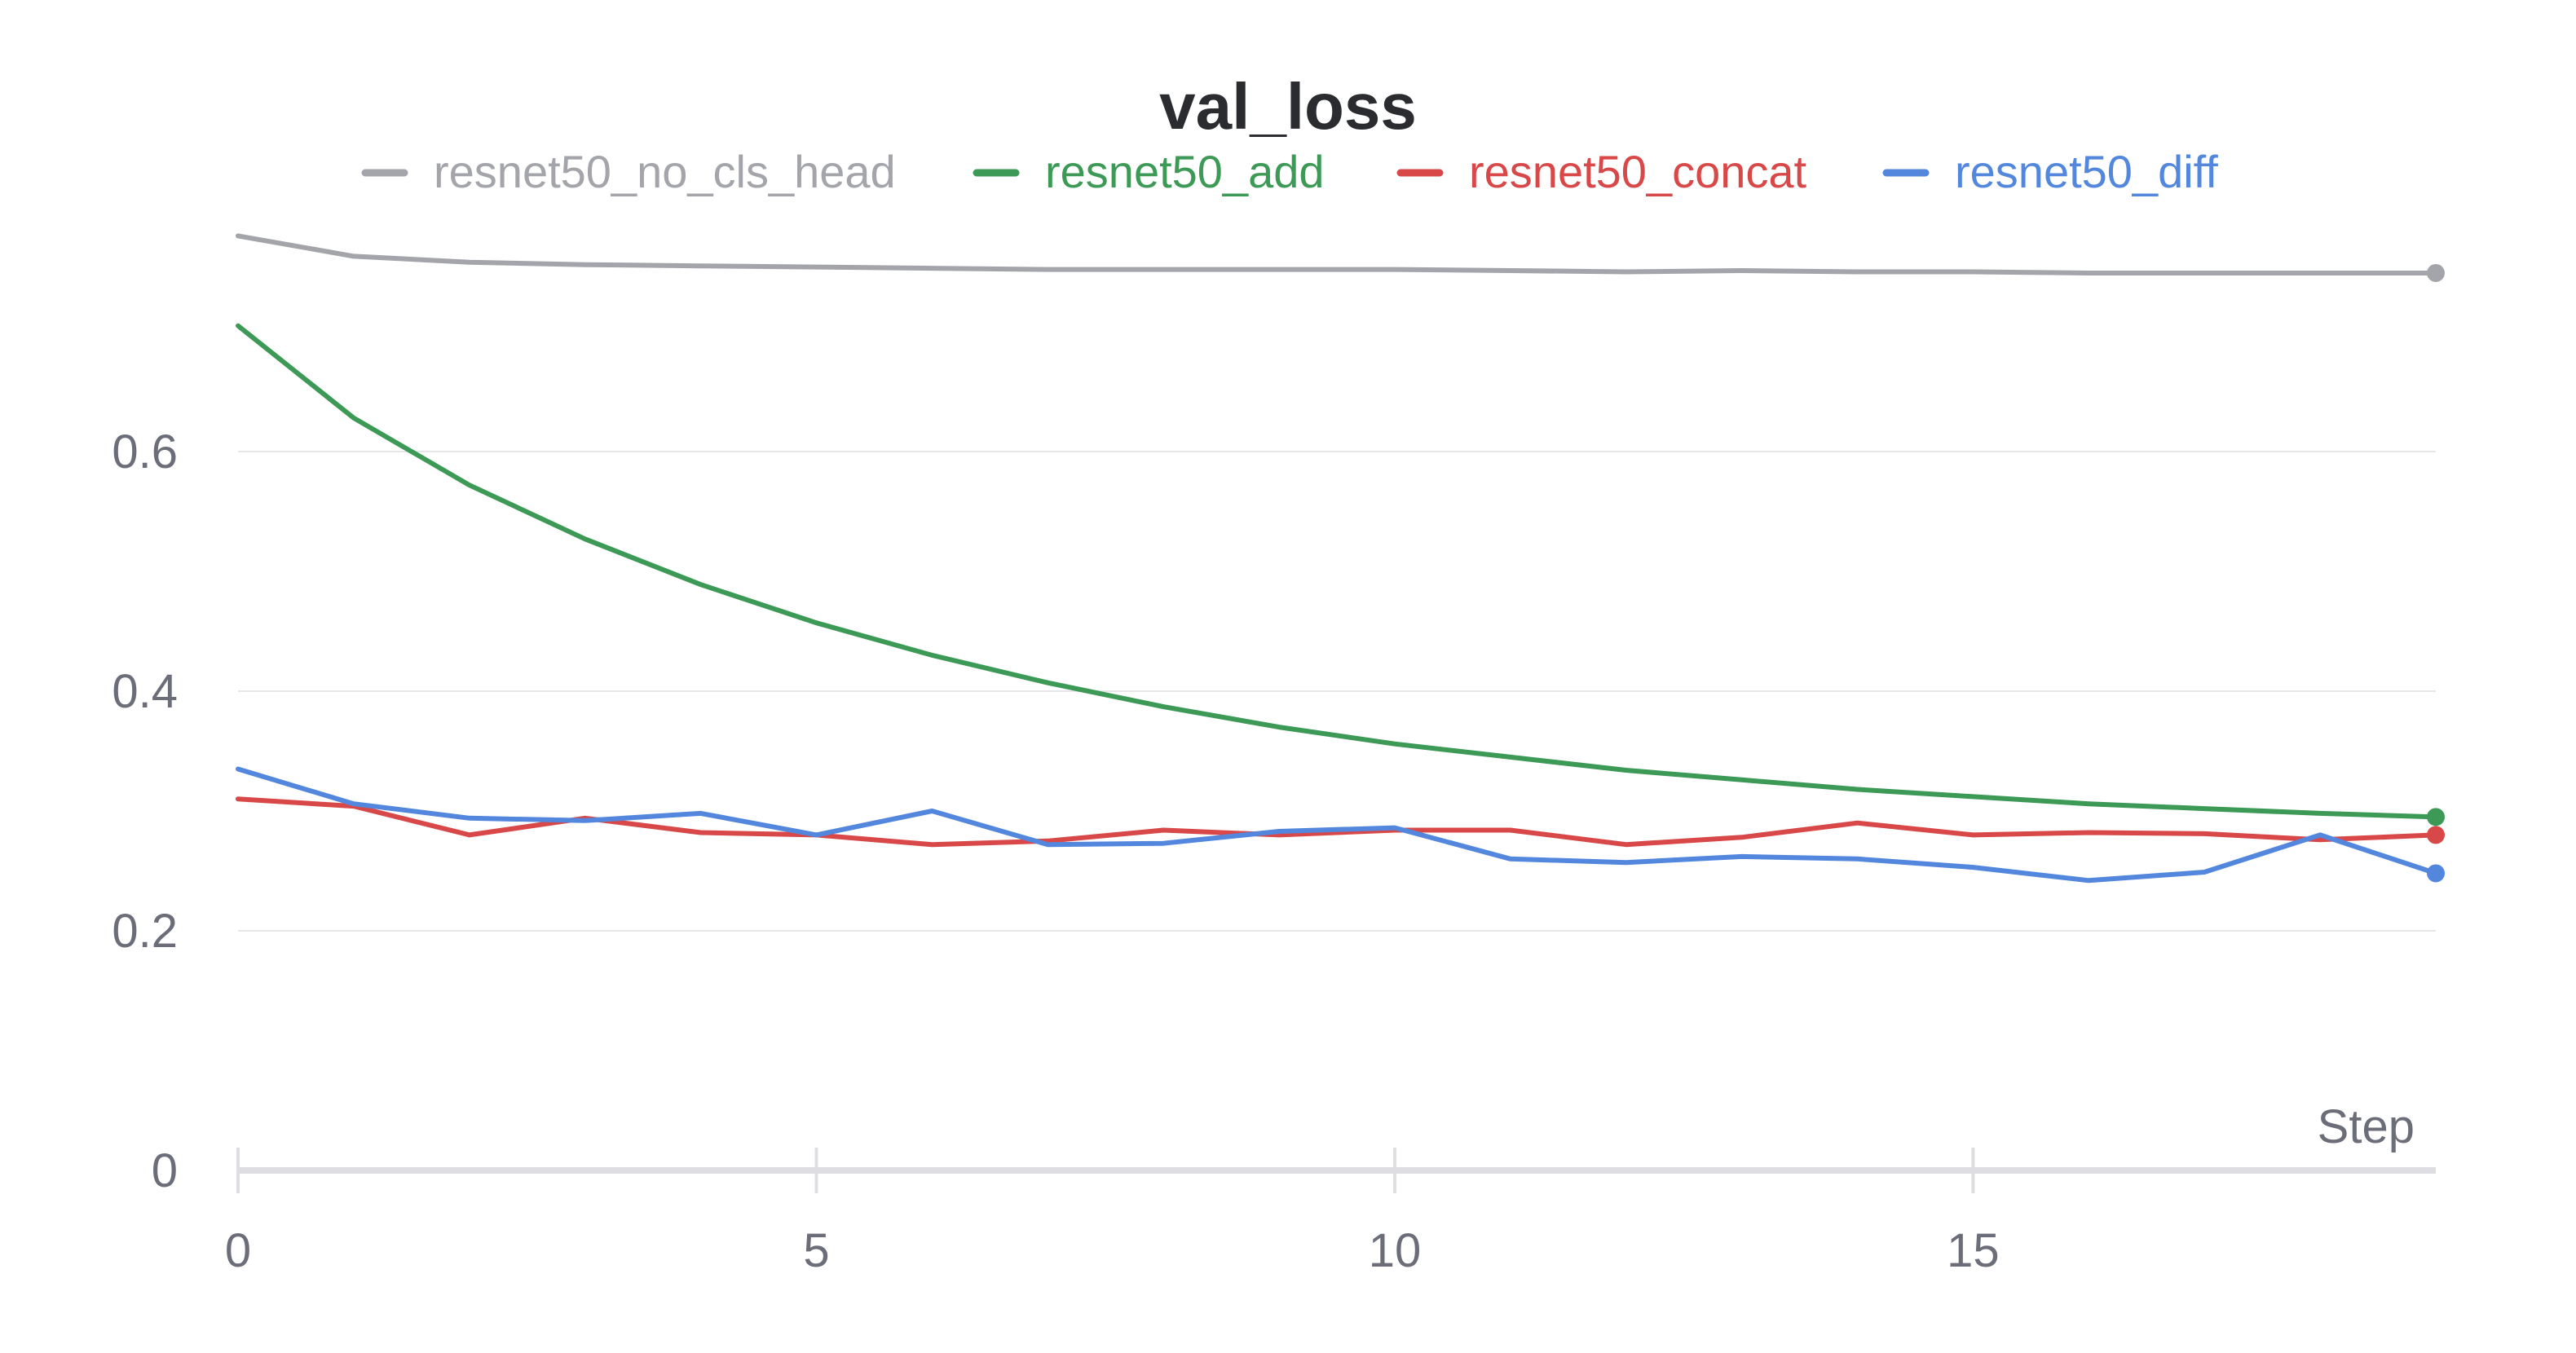 The height and width of the screenshot is (1353, 2576). I want to click on series-endpoint-resnet50_diff, so click(2436, 873).